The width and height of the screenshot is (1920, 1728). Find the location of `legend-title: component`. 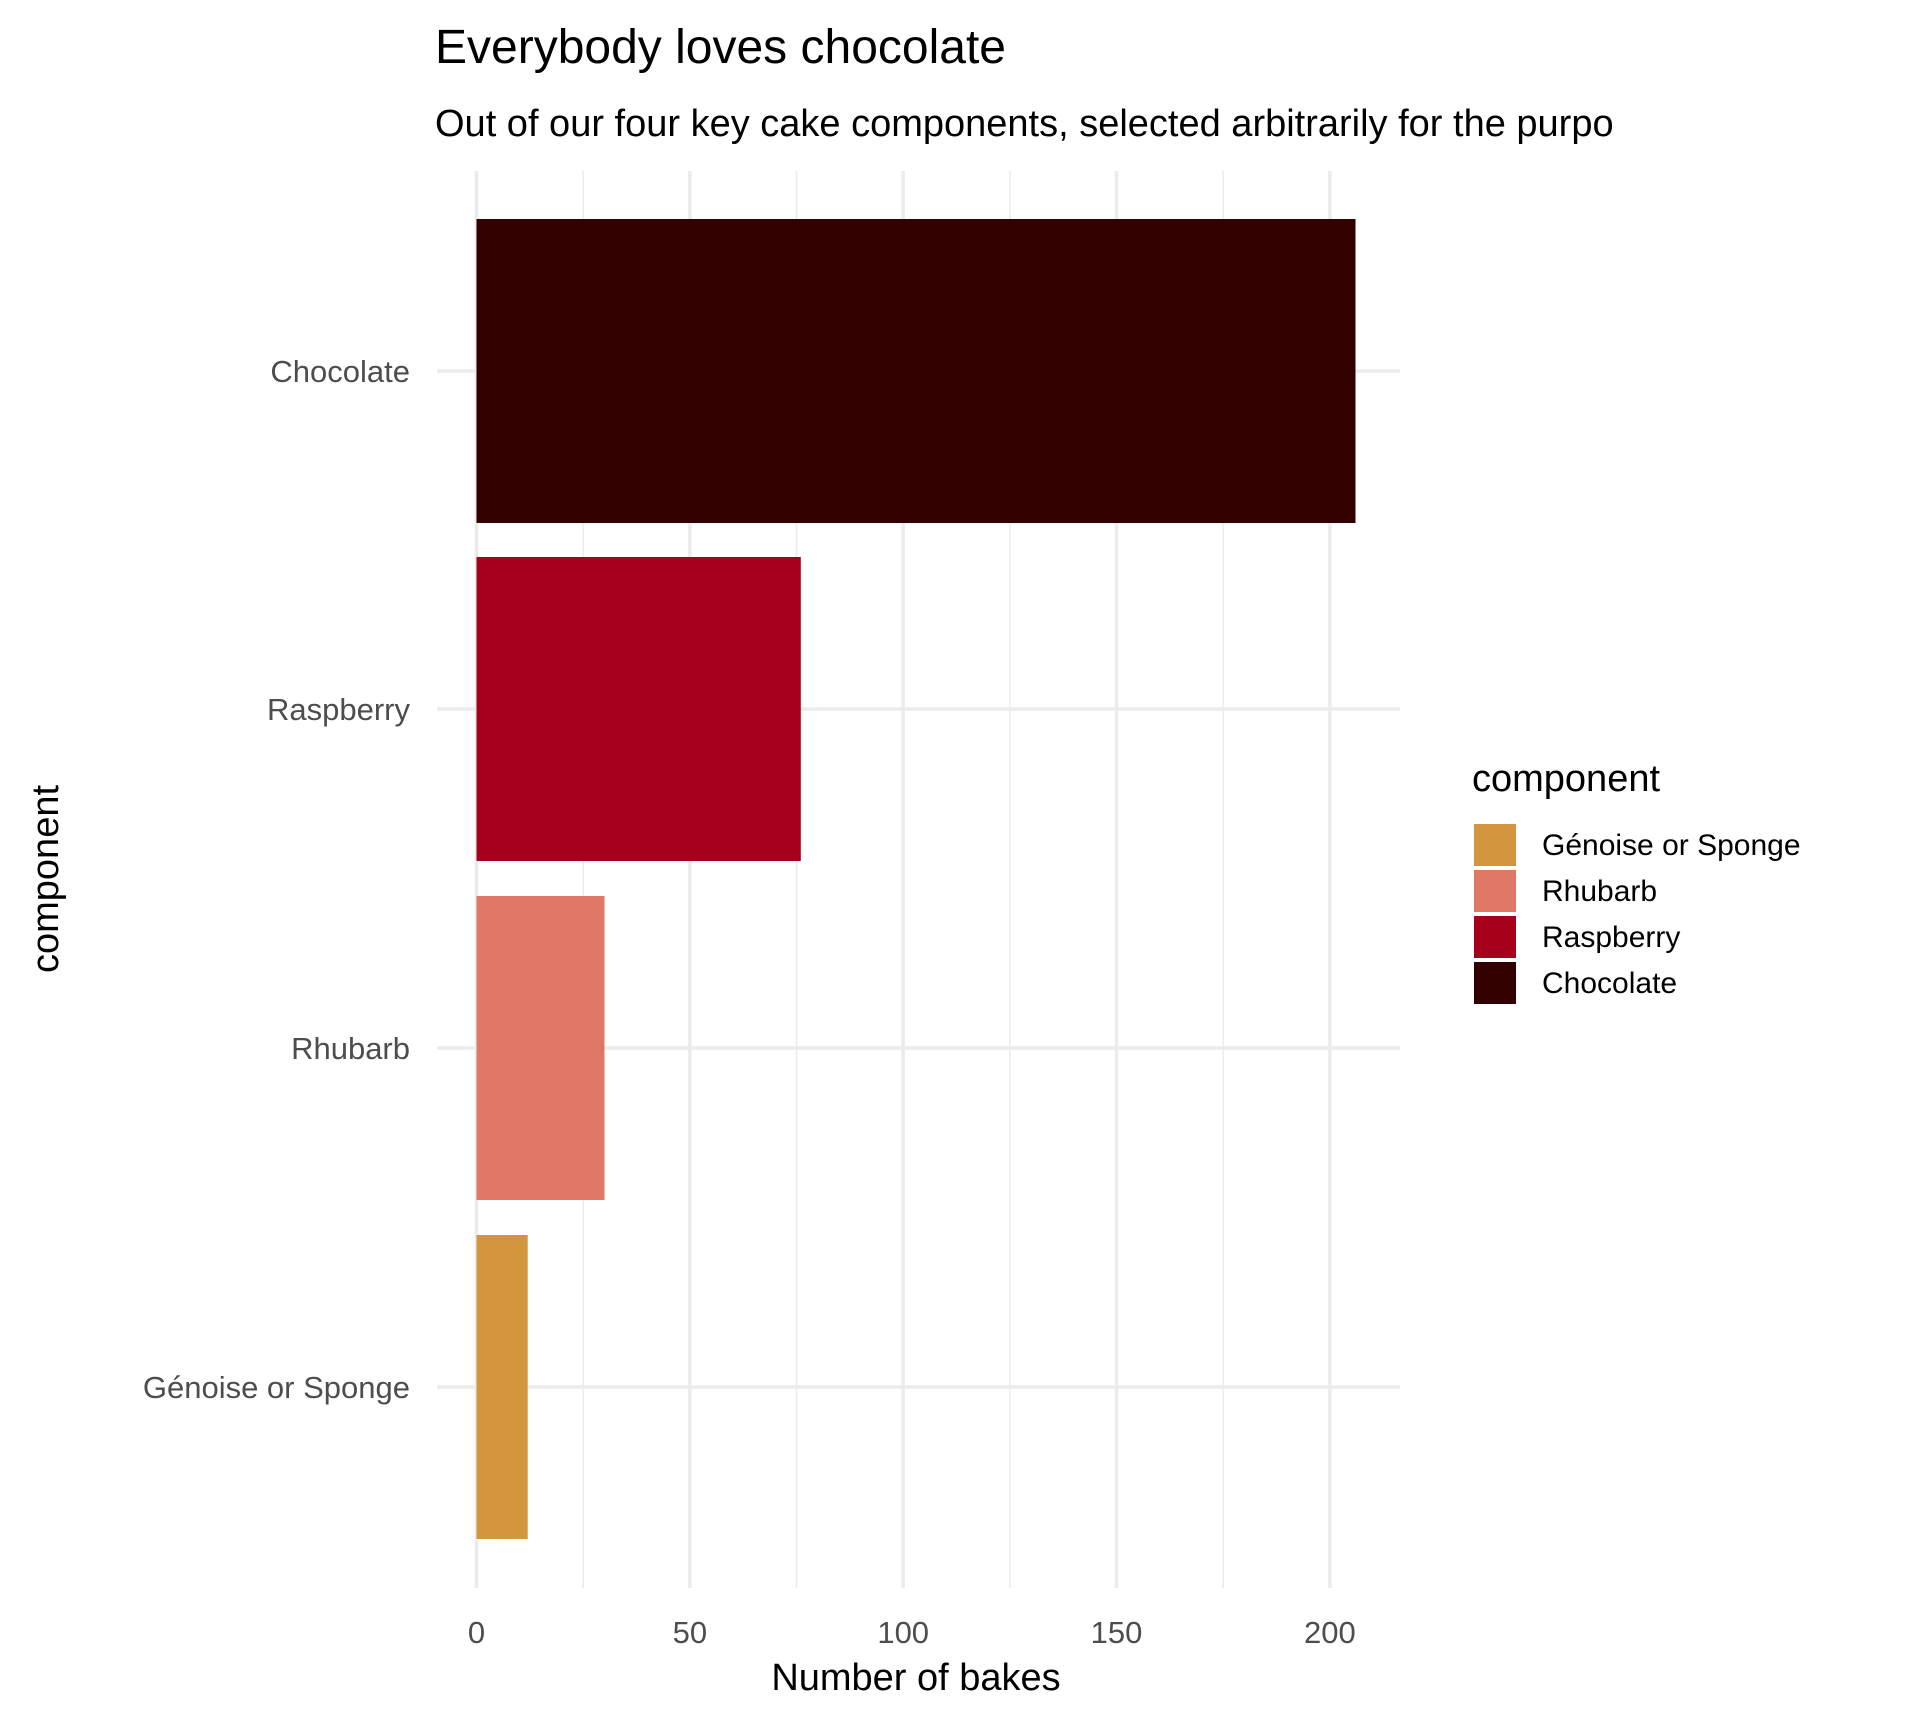

legend-title: component is located at coordinates (1566, 779).